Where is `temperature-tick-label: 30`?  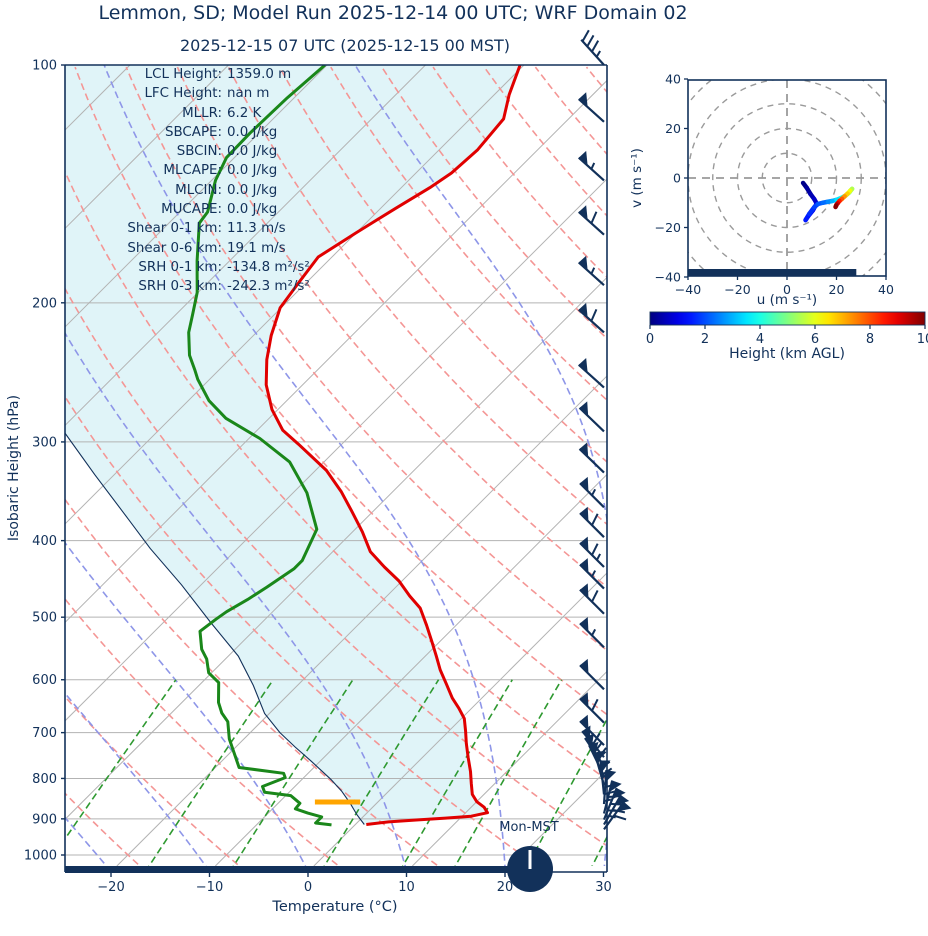
temperature-tick-label: 30 is located at coordinates (603, 887).